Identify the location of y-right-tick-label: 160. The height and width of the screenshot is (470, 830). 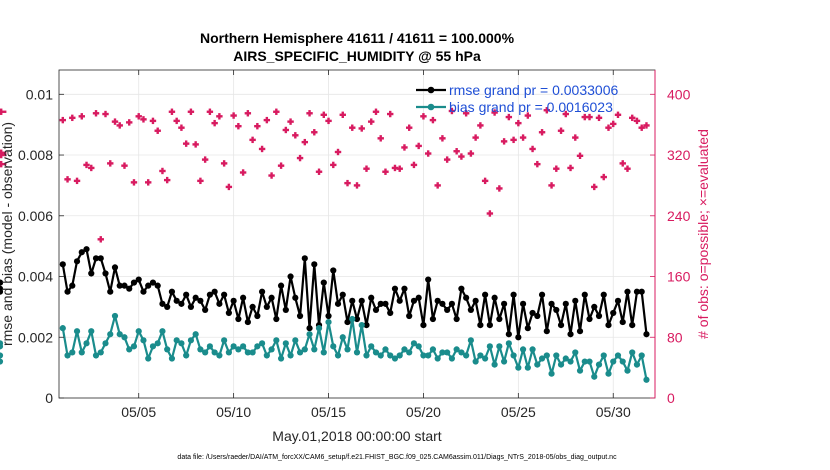
(679, 277).